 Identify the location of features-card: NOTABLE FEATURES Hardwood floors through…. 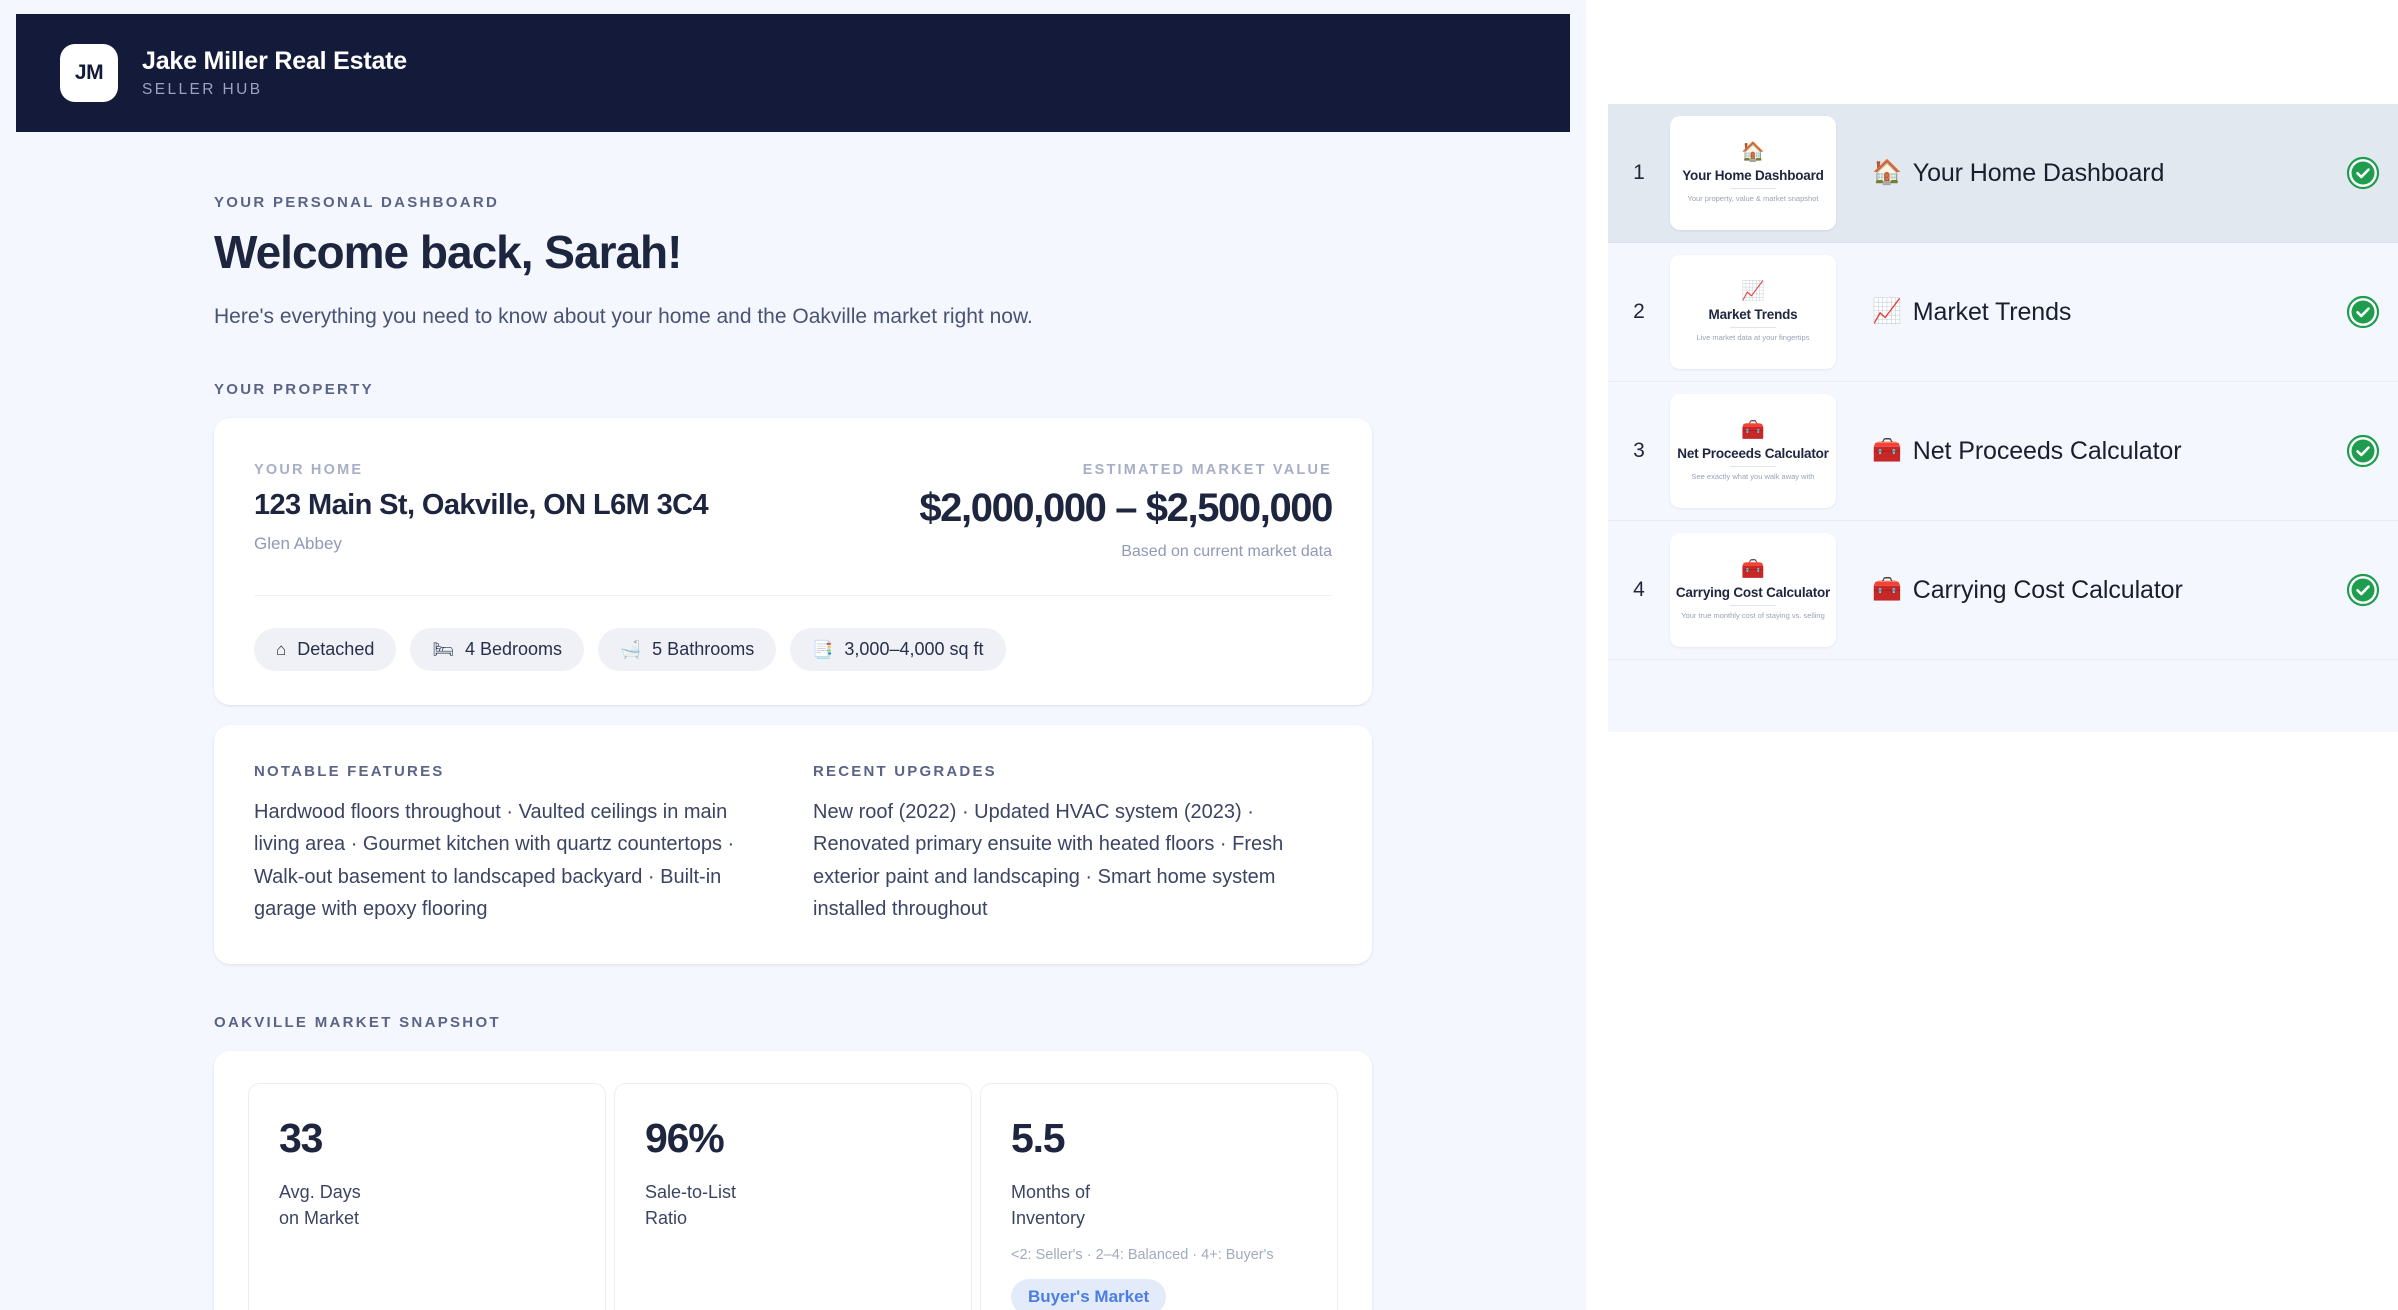
(793, 844).